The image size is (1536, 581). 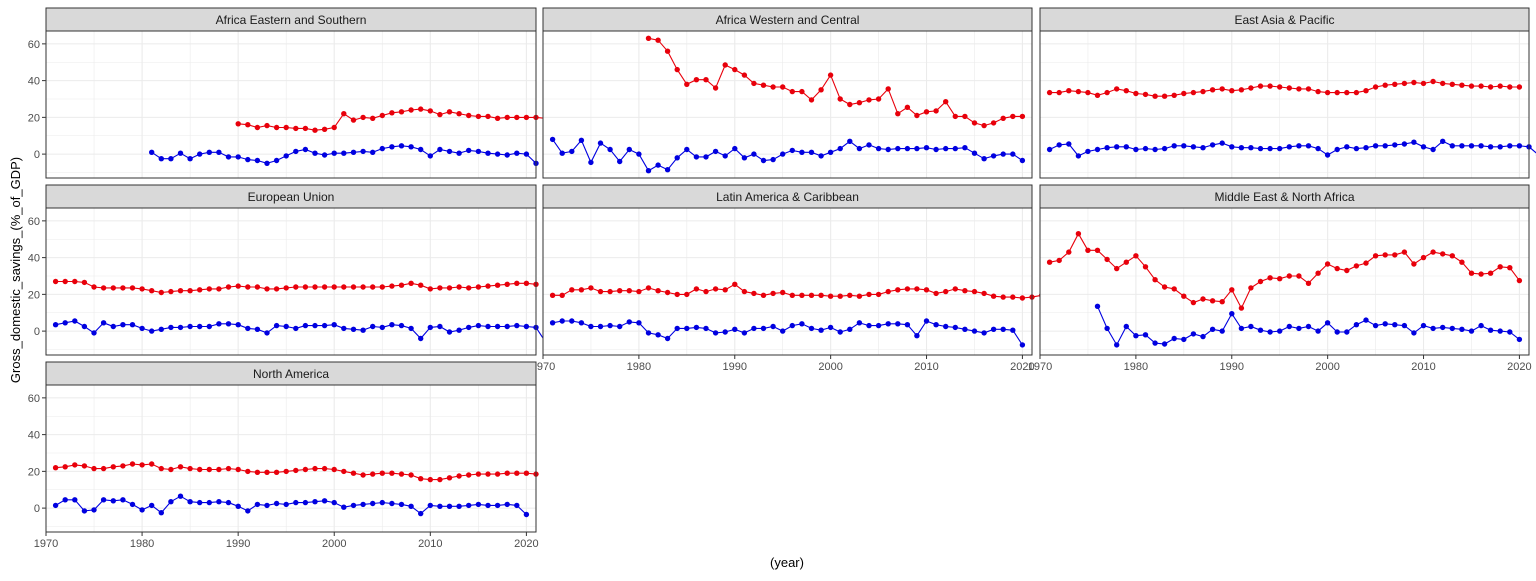 What do you see at coordinates (1040, 367) in the screenshot?
I see `x-tick-label: 1970` at bounding box center [1040, 367].